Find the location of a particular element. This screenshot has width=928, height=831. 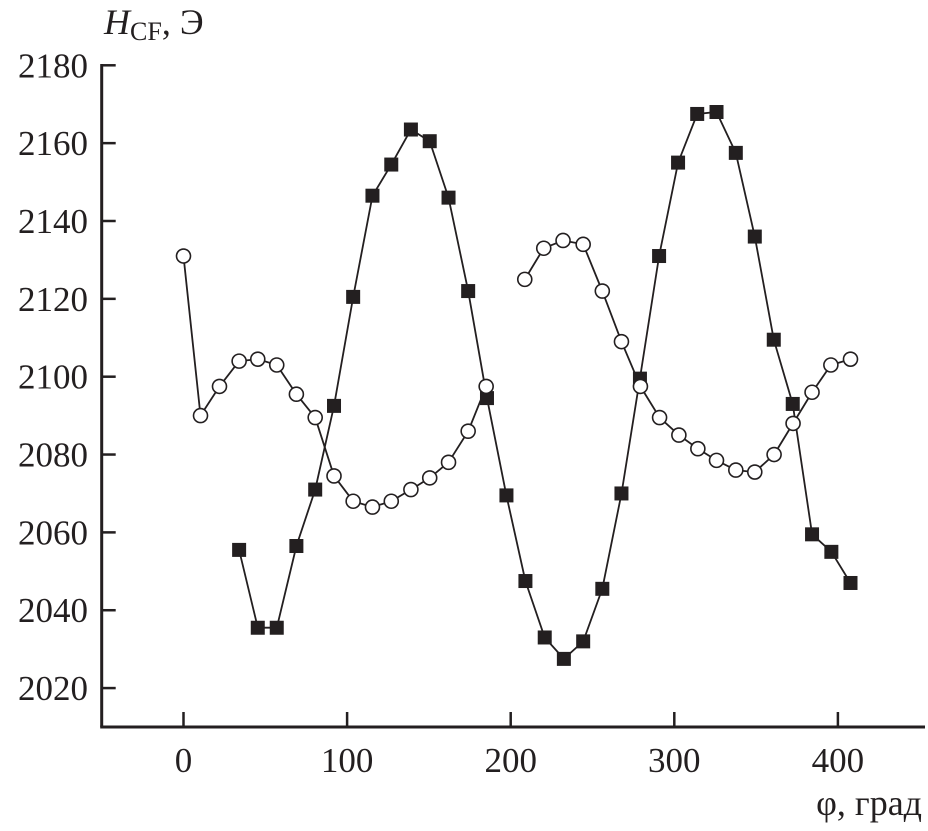

y-tick-label: 2040 is located at coordinates (53, 610).